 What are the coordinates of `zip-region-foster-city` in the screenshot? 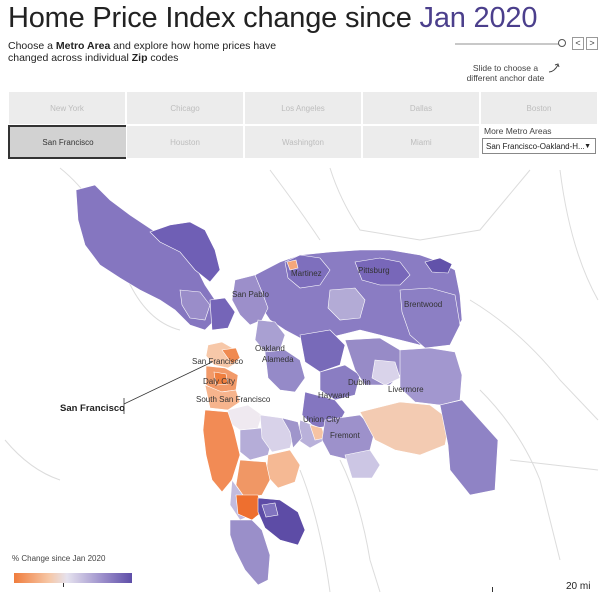 It's located at (292, 433).